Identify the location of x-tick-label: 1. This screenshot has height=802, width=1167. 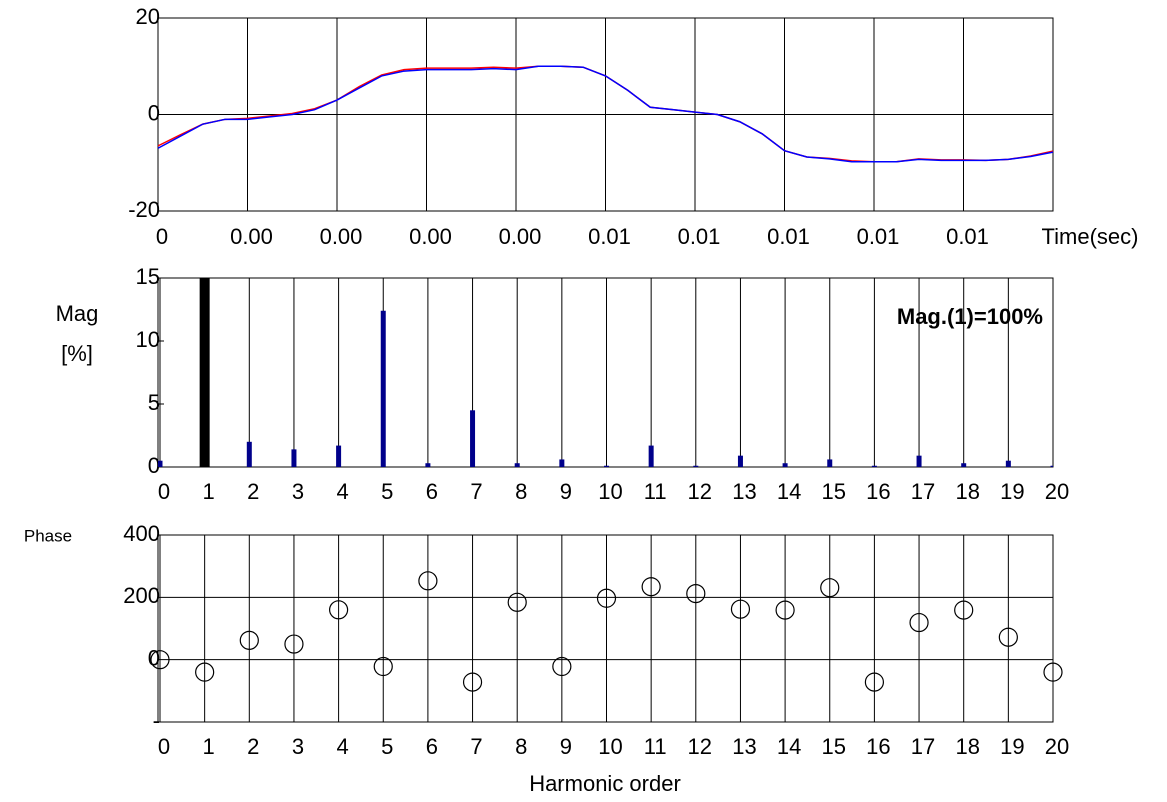
(209, 491).